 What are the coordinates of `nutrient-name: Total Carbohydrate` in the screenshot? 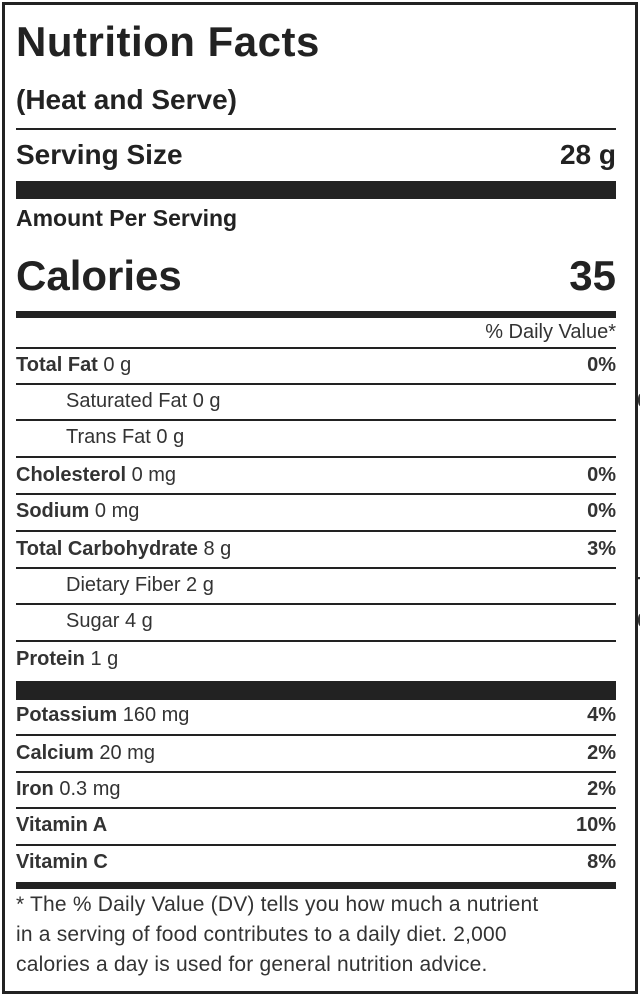 It's located at (107, 549).